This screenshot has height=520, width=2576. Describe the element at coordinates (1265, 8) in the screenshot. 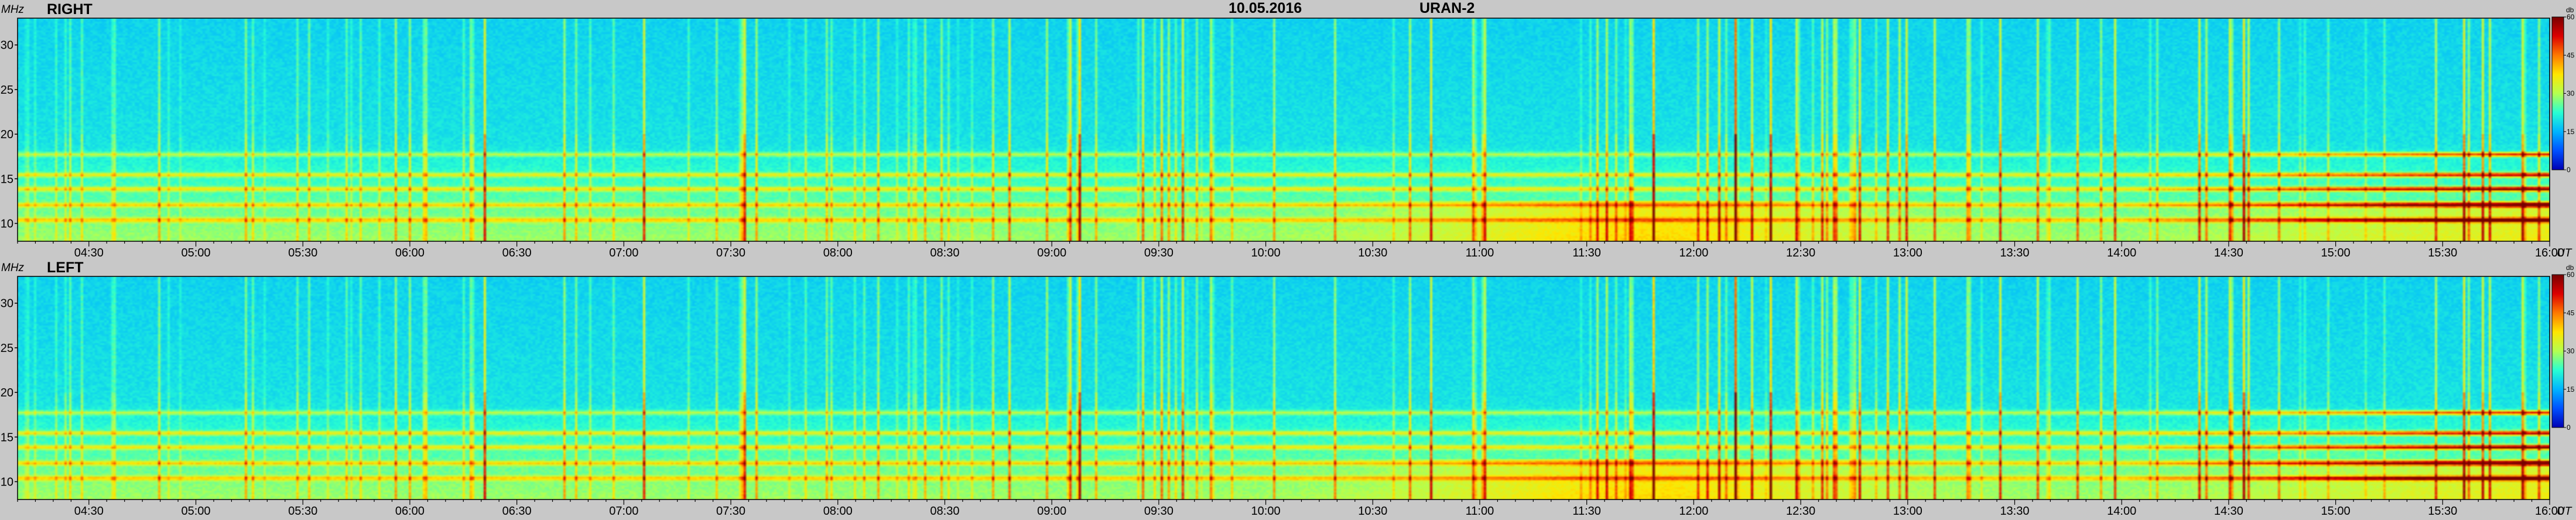

I see `observation-date: 10.05.2016` at that location.